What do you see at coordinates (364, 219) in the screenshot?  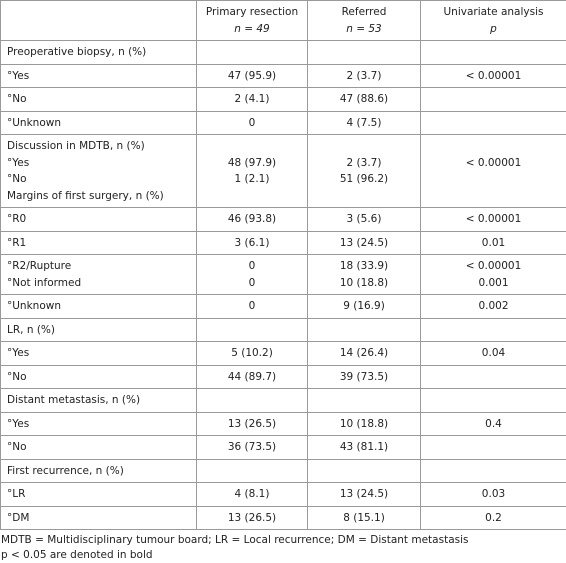 I see `cell-line: 3 (5.6)` at bounding box center [364, 219].